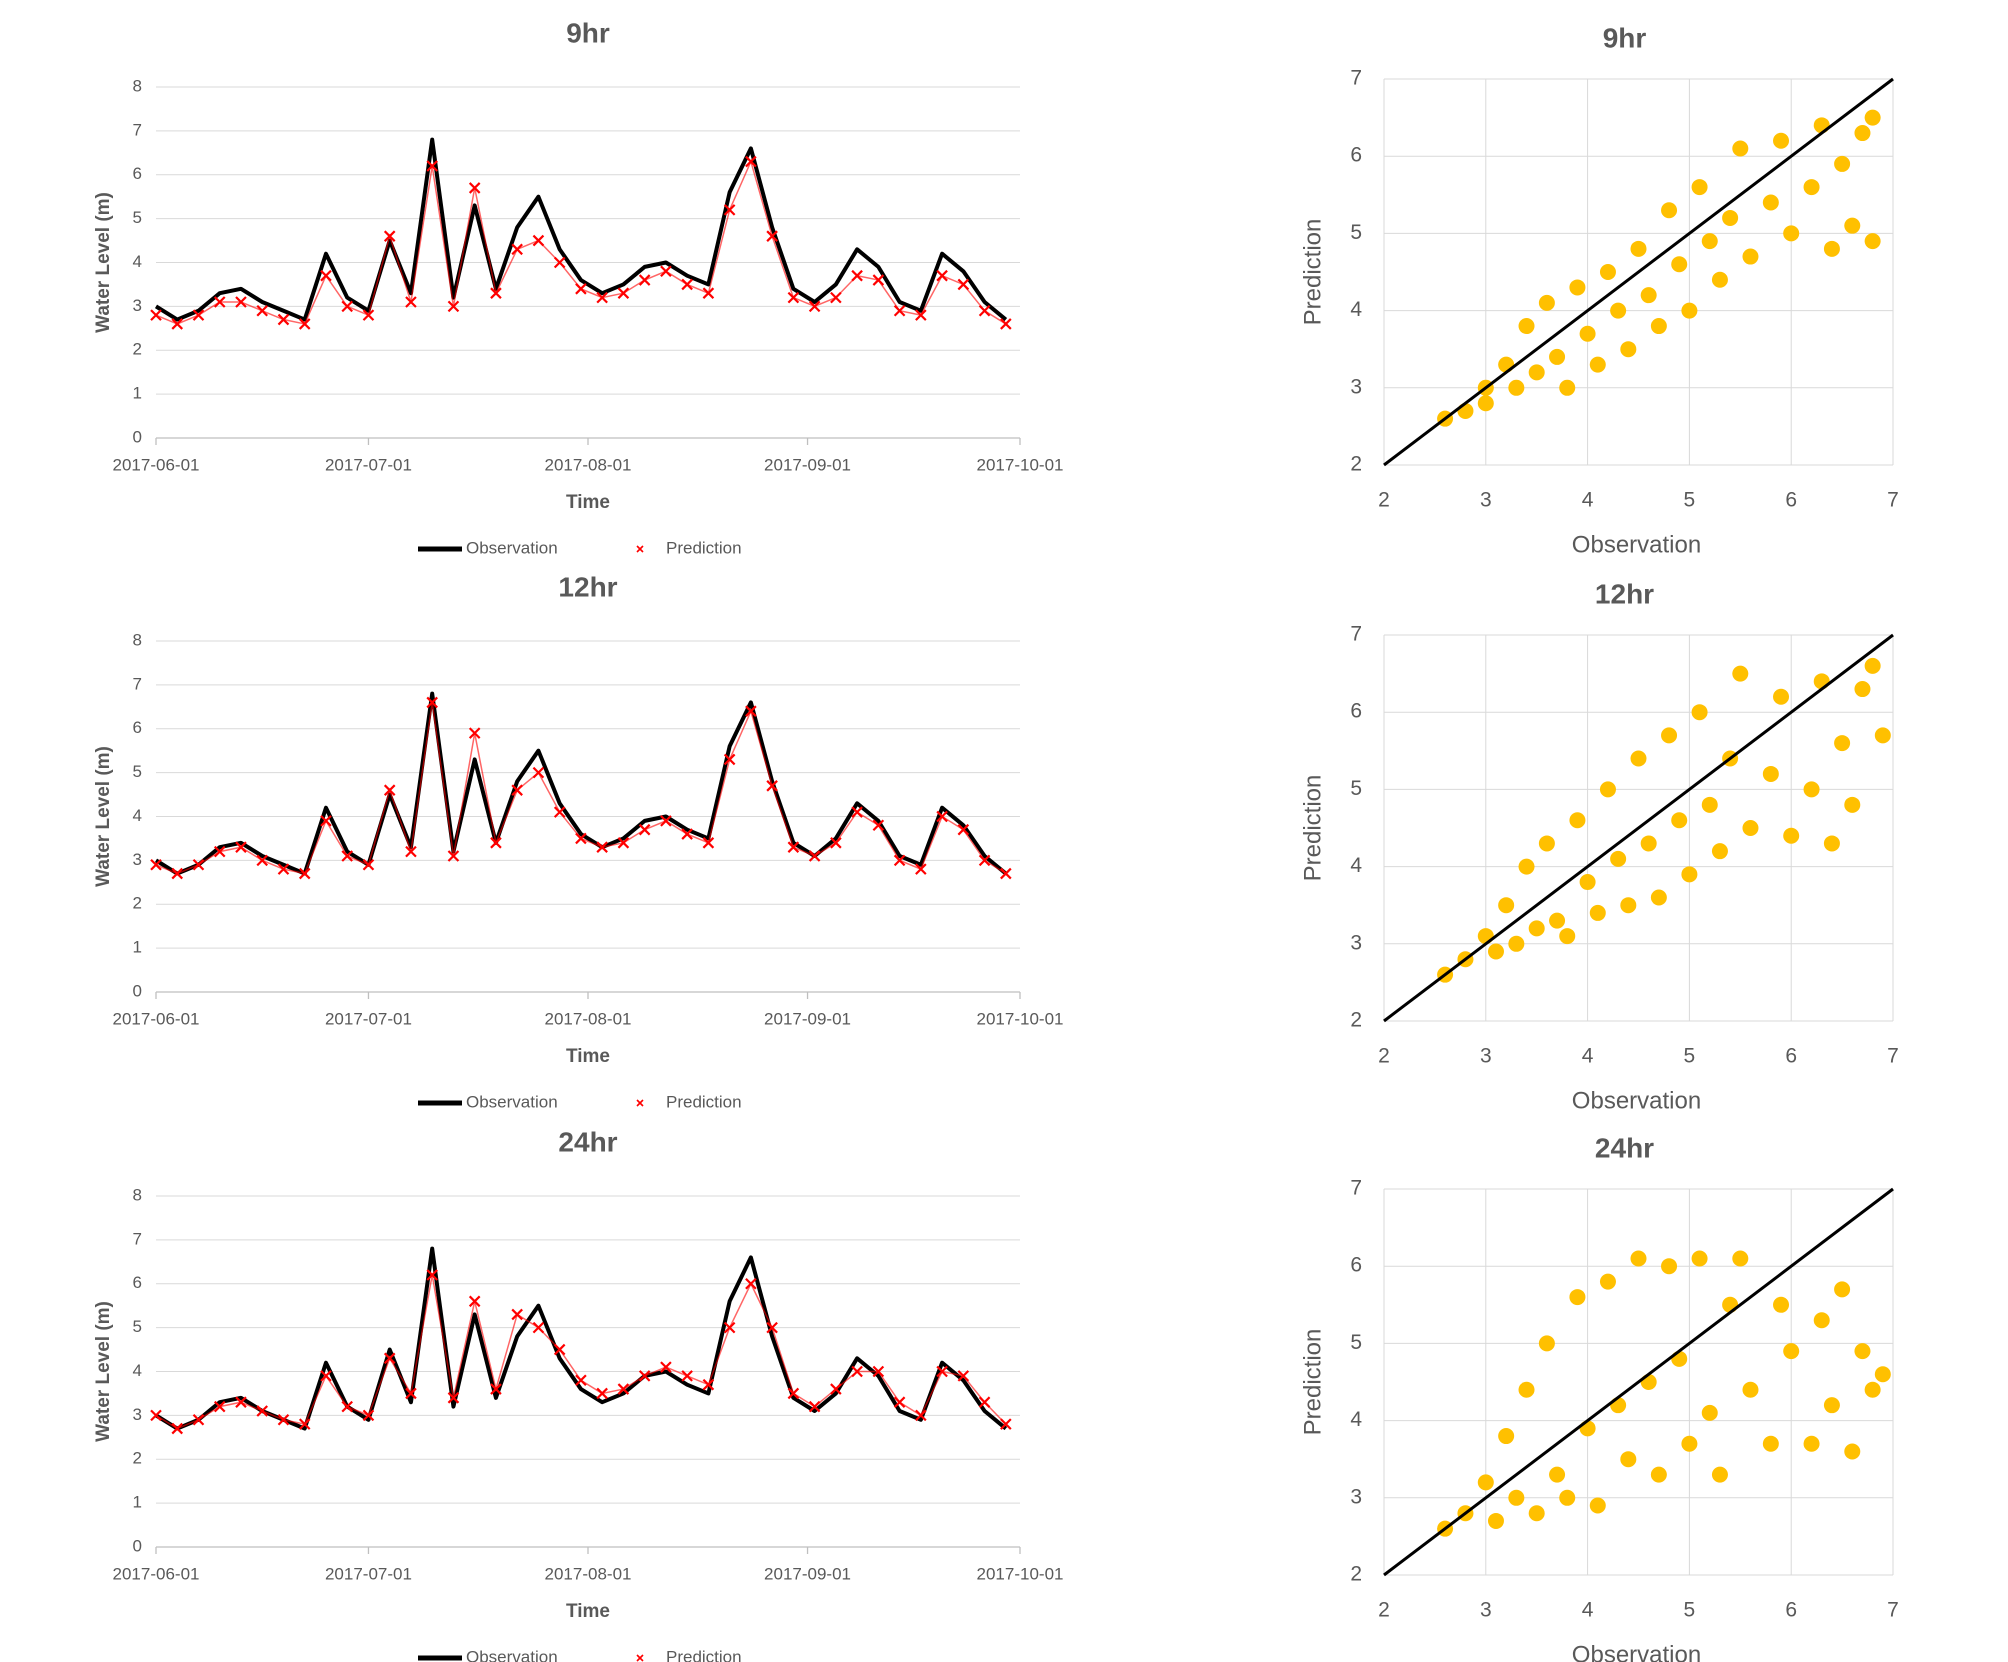 The width and height of the screenshot is (2008, 1662). What do you see at coordinates (1636, 544) in the screenshot?
I see `x-axis-title: Observation` at bounding box center [1636, 544].